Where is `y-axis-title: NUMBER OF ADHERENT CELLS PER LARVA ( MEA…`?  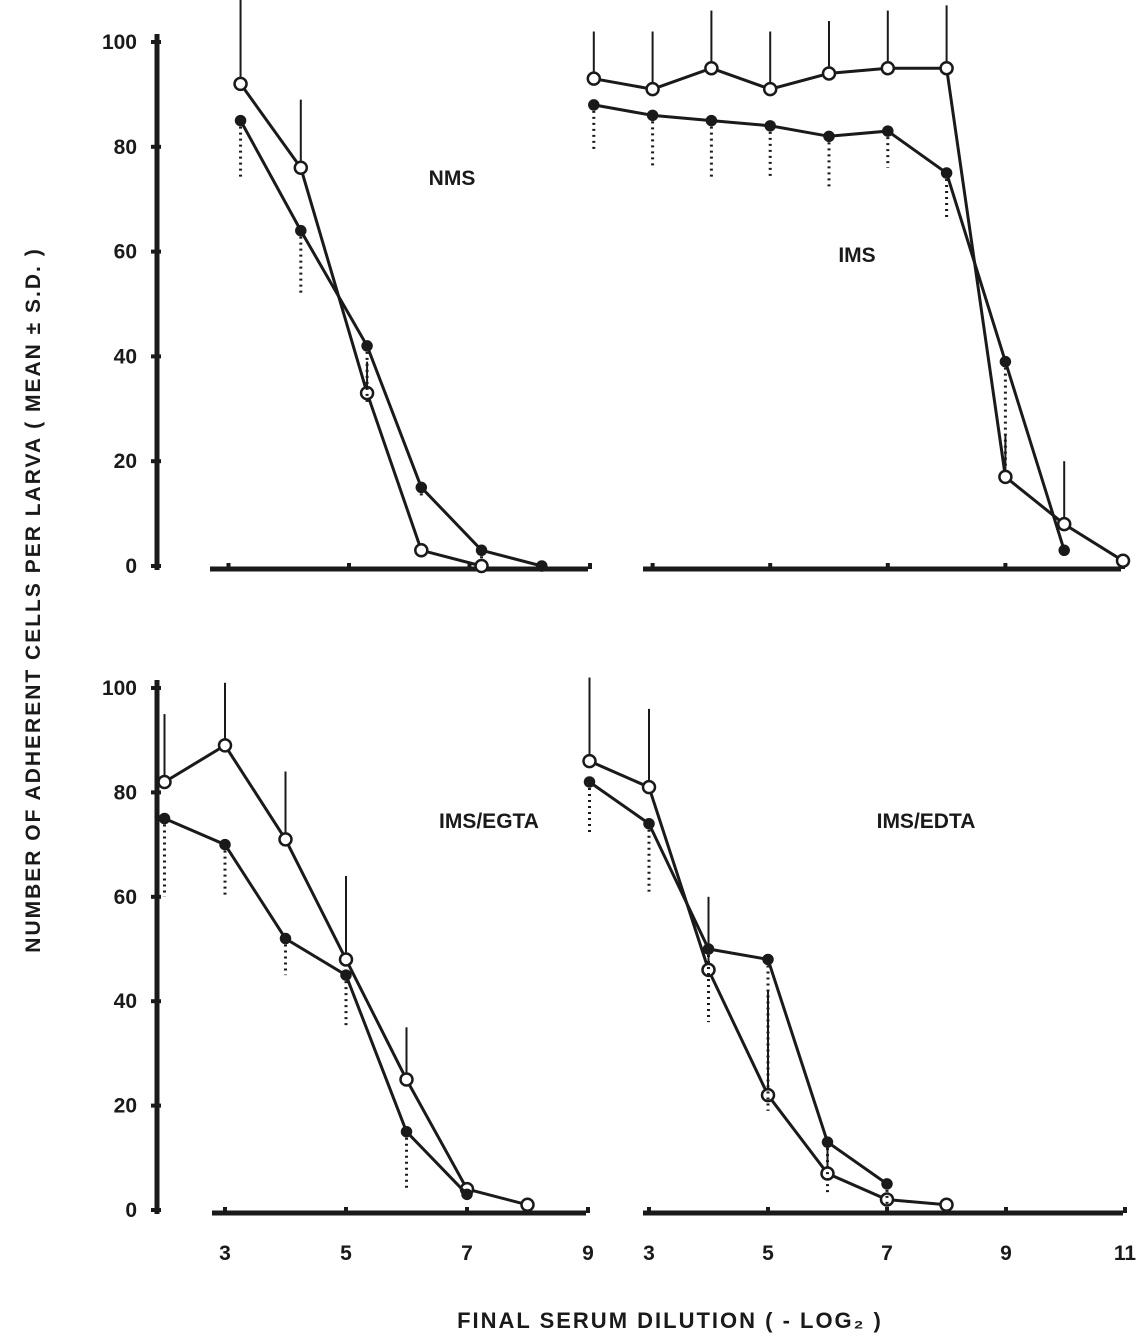
y-axis-title: NUMBER OF ADHERENT CELLS PER LARVA ( MEA… is located at coordinates (33, 599).